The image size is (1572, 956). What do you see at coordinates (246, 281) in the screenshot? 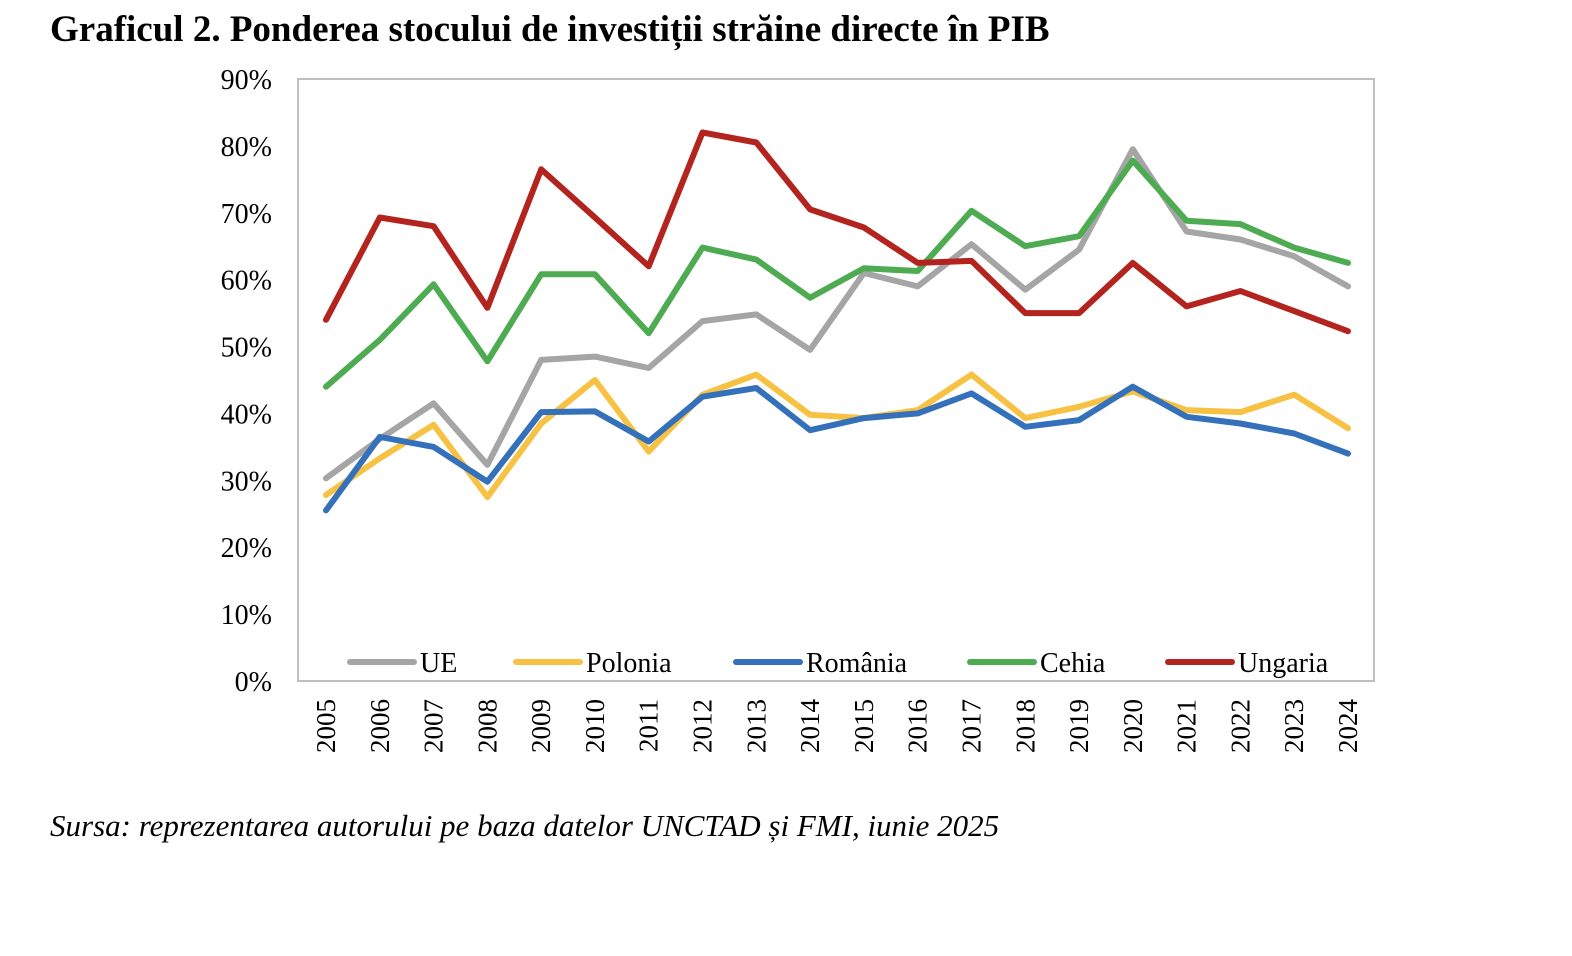
I see `y-tick-label: 60%` at bounding box center [246, 281].